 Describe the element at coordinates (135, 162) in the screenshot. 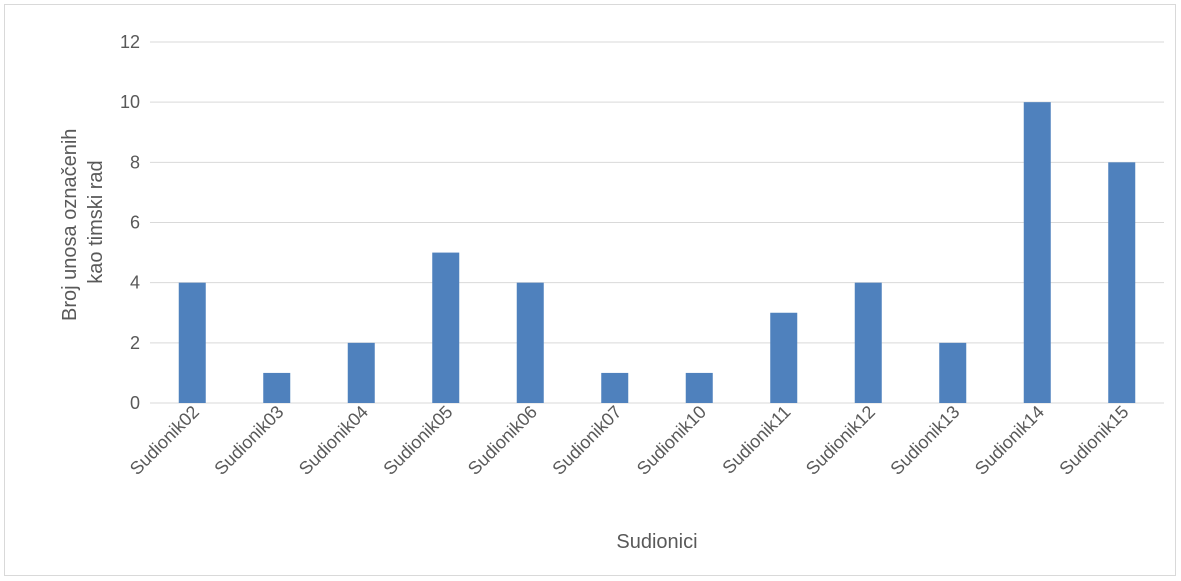

I see `y-tick-label: 8` at that location.